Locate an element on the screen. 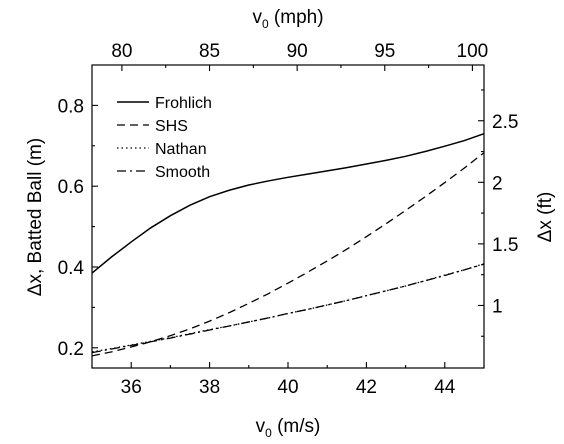 Image resolution: width=564 pixels, height=444 pixels. legend-label-frohlich: Frohlich is located at coordinates (183, 103).